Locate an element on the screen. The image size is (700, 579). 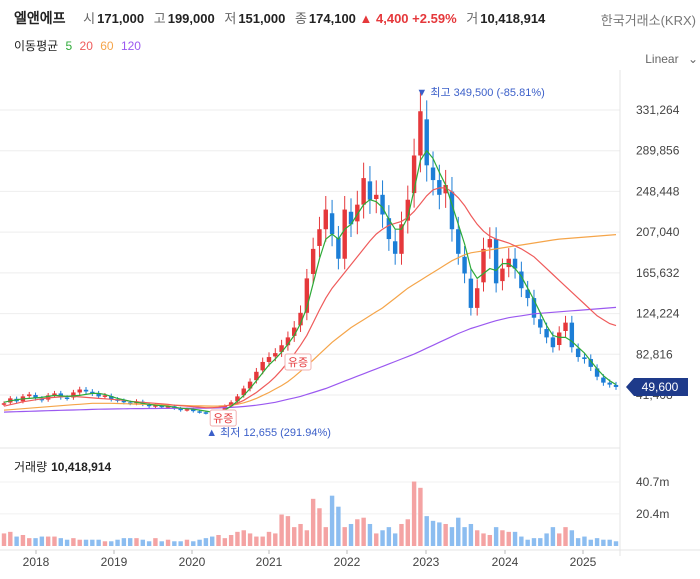
ma-legend-20: 20 is located at coordinates (86, 46).